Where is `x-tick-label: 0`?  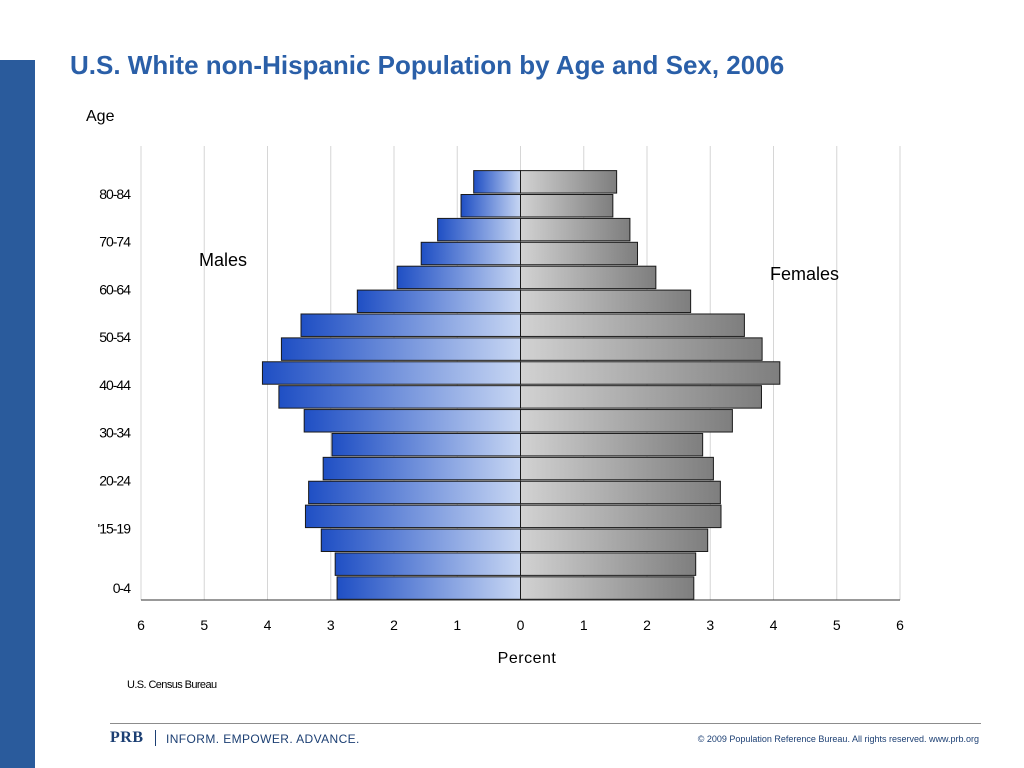 x-tick-label: 0 is located at coordinates (521, 625).